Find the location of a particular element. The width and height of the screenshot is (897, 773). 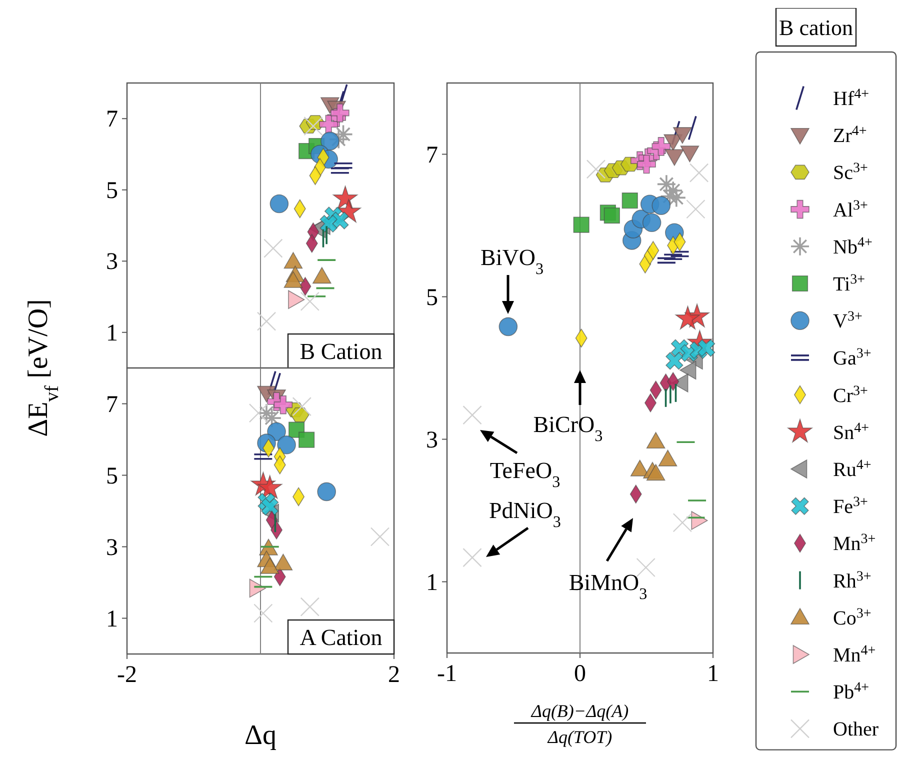

legend-title: B cation is located at coordinates (816, 27).